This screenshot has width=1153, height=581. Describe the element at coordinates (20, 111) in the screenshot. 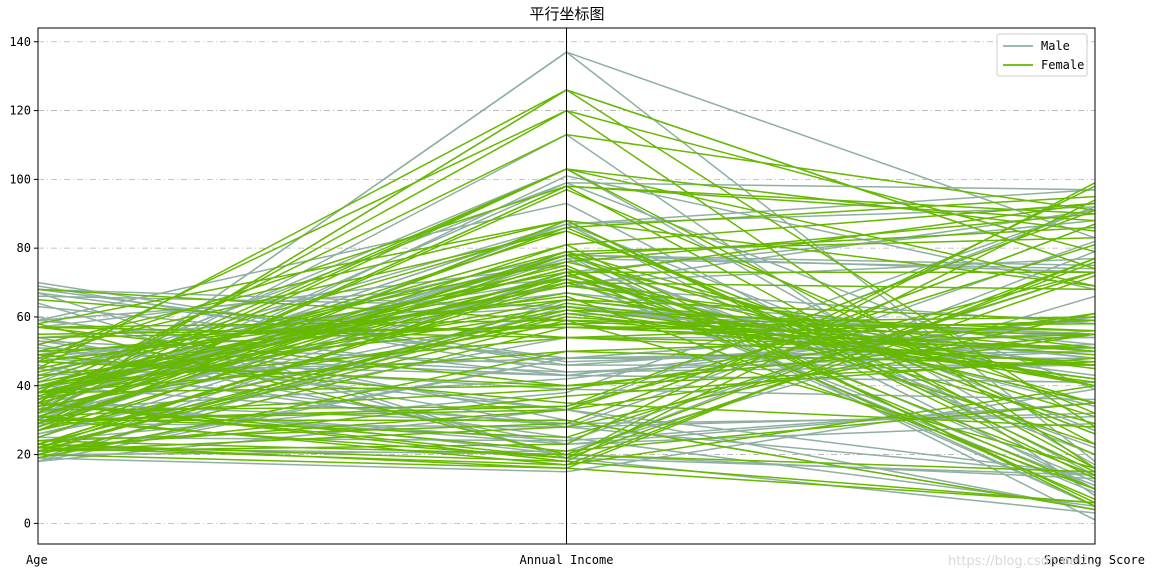

I see `y-tick-label: 120` at that location.